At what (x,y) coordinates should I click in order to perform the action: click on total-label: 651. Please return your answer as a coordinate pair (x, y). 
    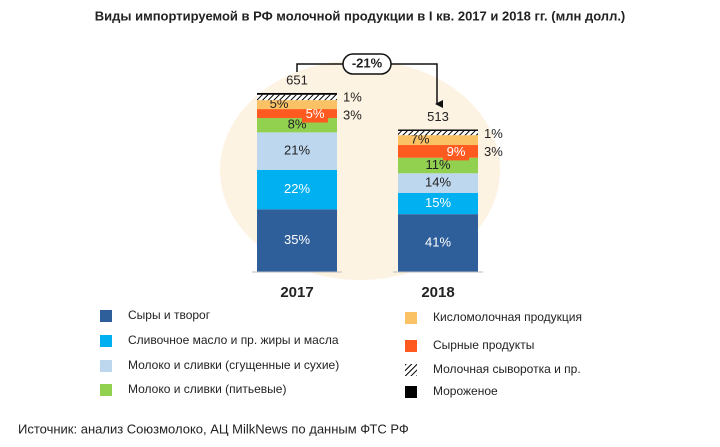
    Looking at the image, I should click on (297, 79).